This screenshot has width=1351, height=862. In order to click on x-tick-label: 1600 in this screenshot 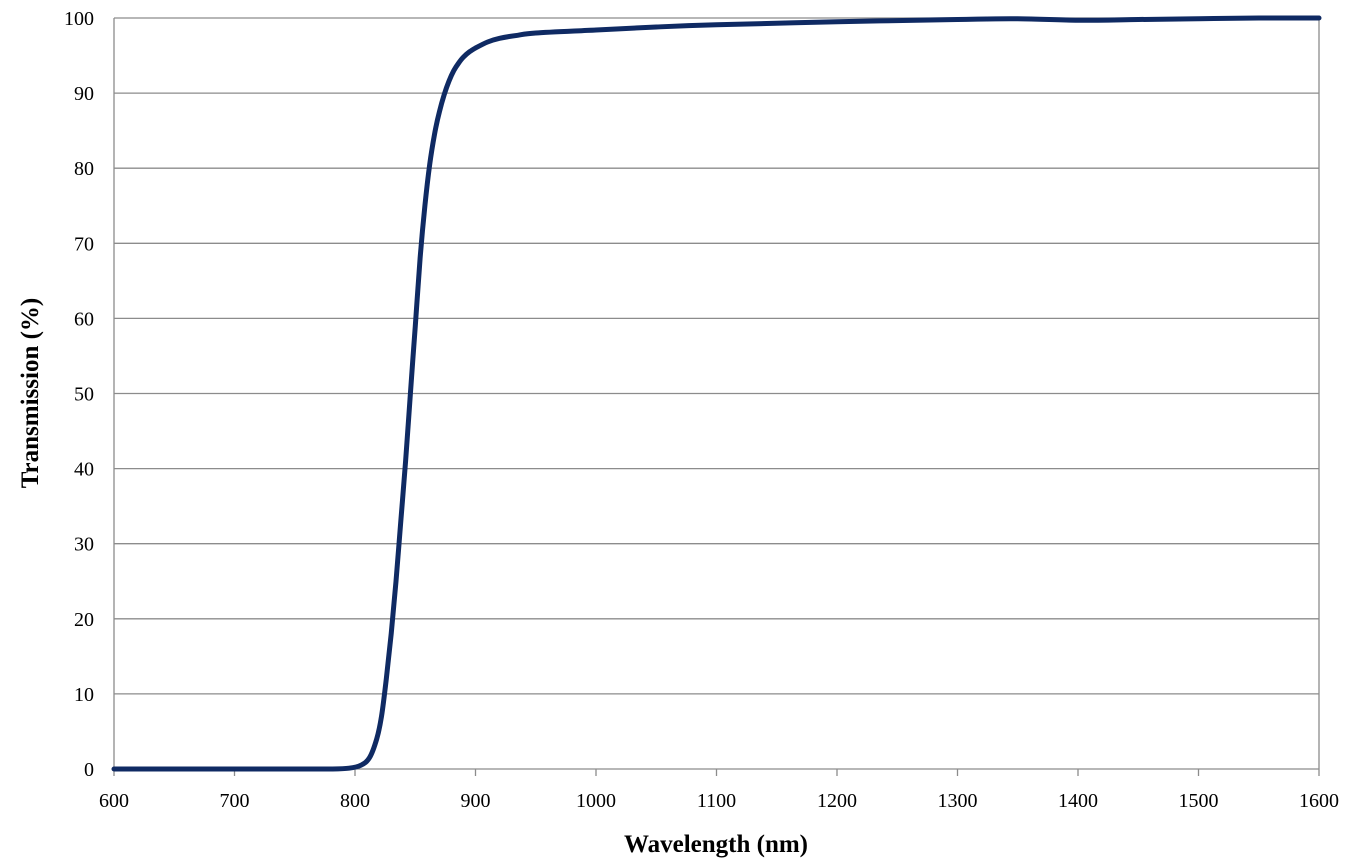, I will do `click(1319, 801)`.